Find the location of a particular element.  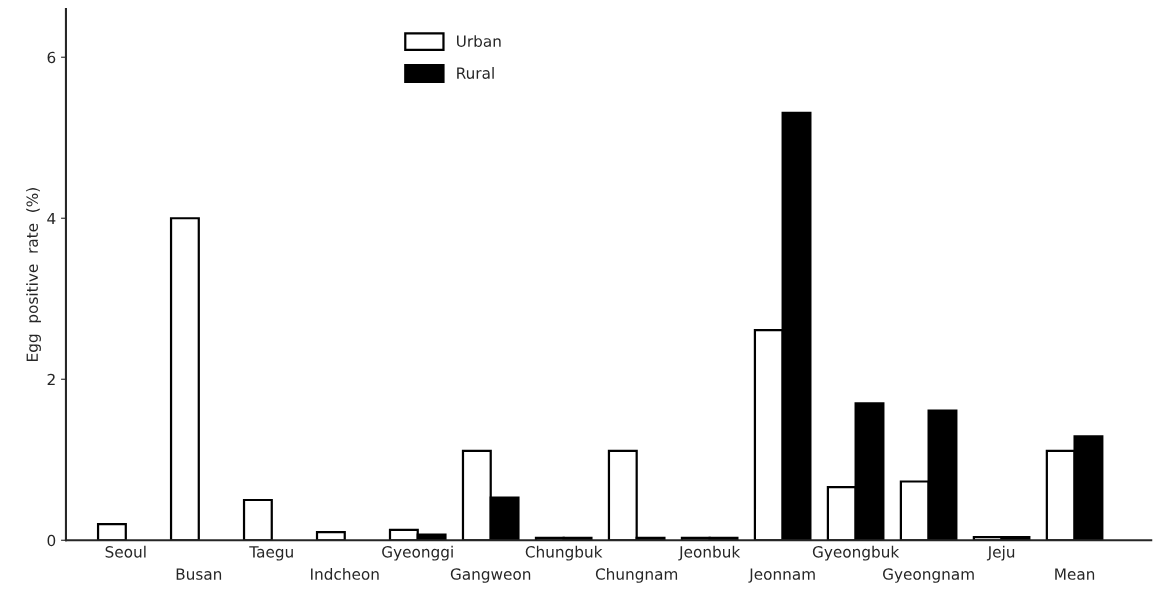

x-tick-label: Taegu is located at coordinates (271, 553).